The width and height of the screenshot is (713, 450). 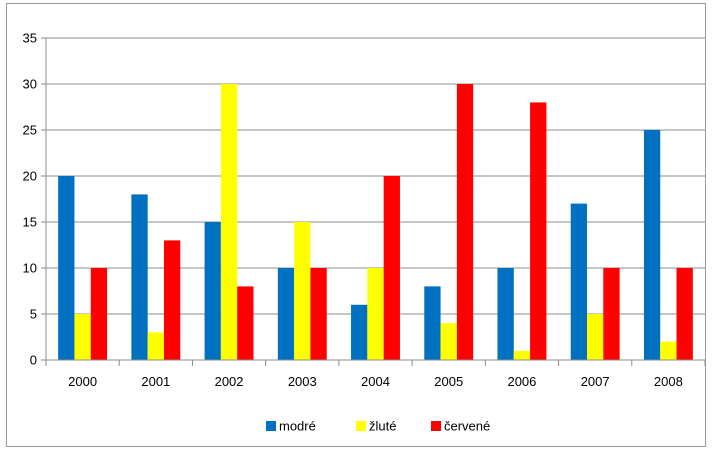 What do you see at coordinates (212, 291) in the screenshot?
I see `bar-2002-modré` at bounding box center [212, 291].